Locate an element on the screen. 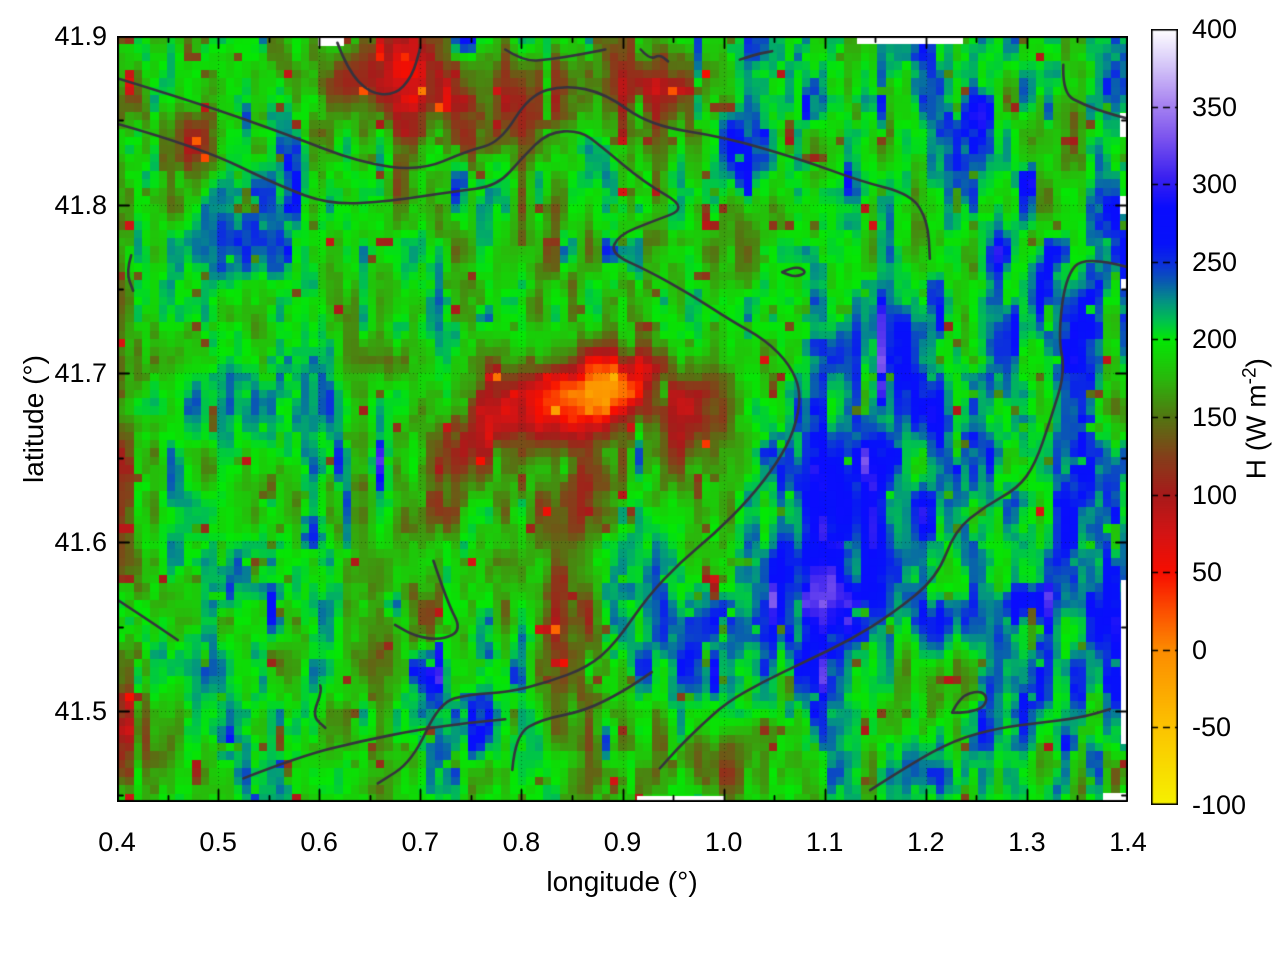  colorbar-tick-label: -100 is located at coordinates (1219, 805).